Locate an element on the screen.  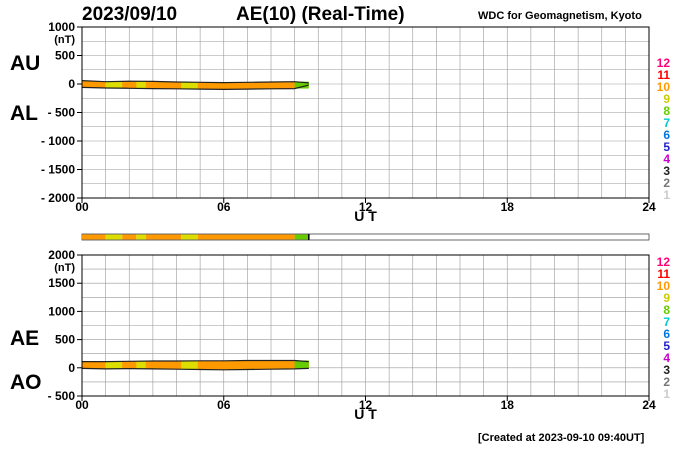
series-line-ao is located at coordinates (195, 369).